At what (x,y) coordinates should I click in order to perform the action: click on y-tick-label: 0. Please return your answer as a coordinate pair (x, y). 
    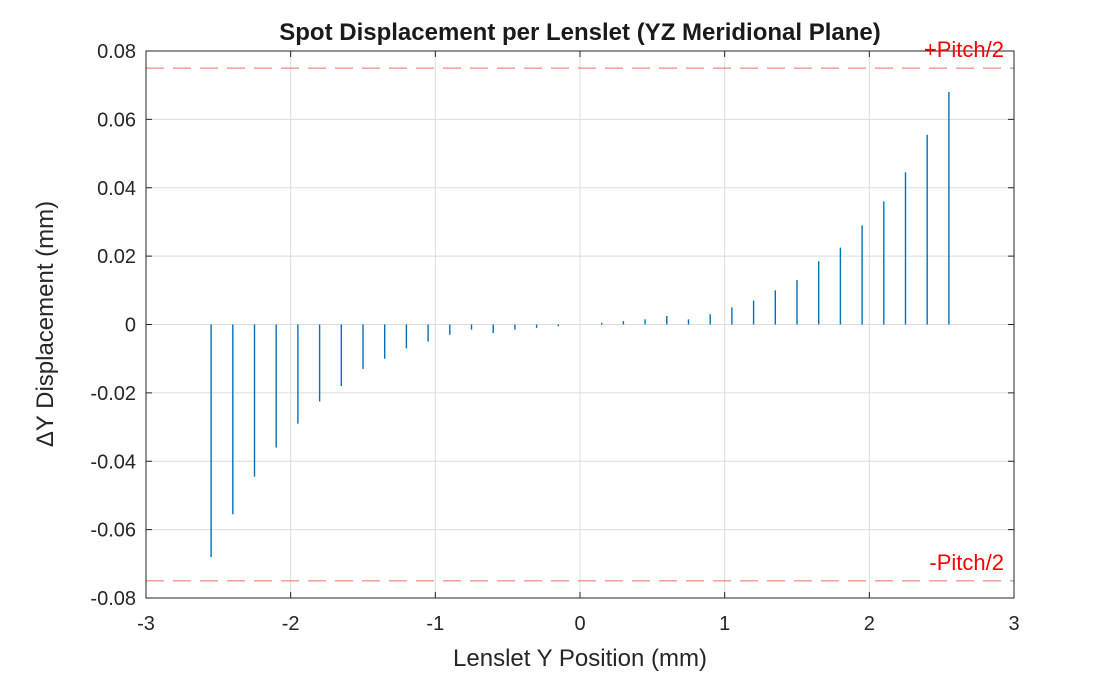
    Looking at the image, I should click on (130, 326).